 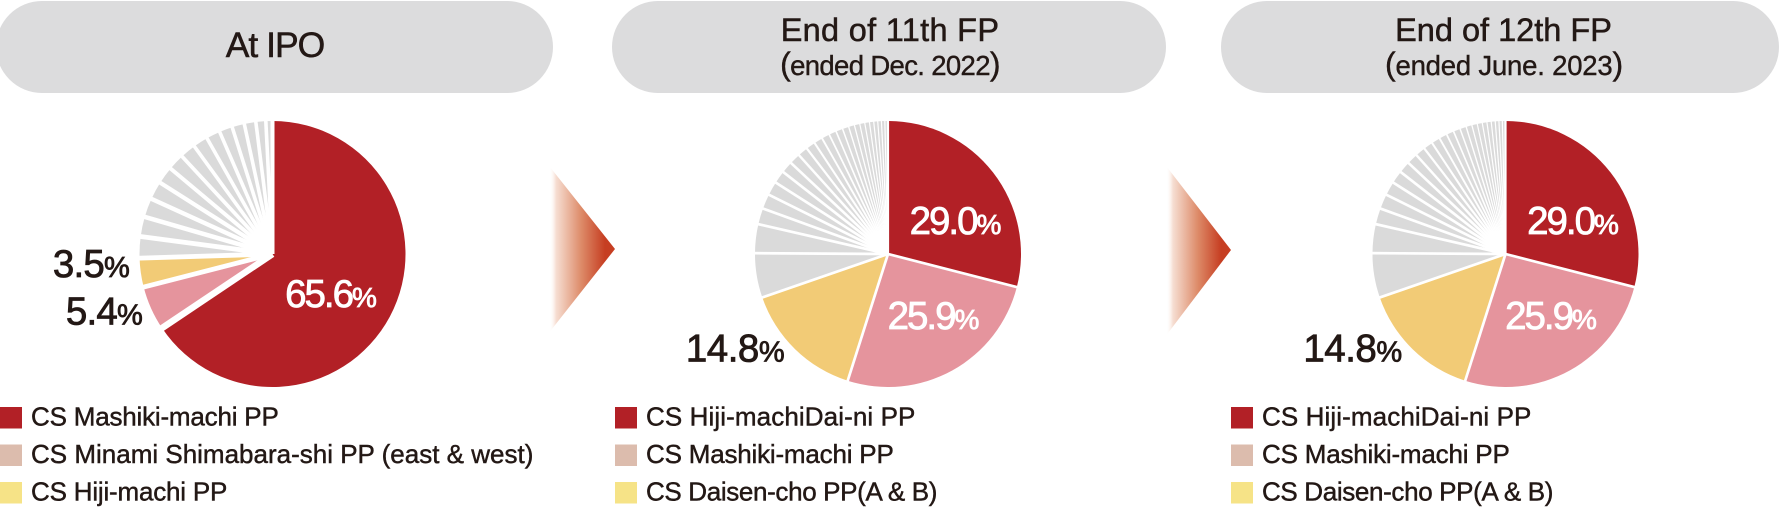 I want to click on svg-text: End of 11th FP, so click(x=890, y=30).